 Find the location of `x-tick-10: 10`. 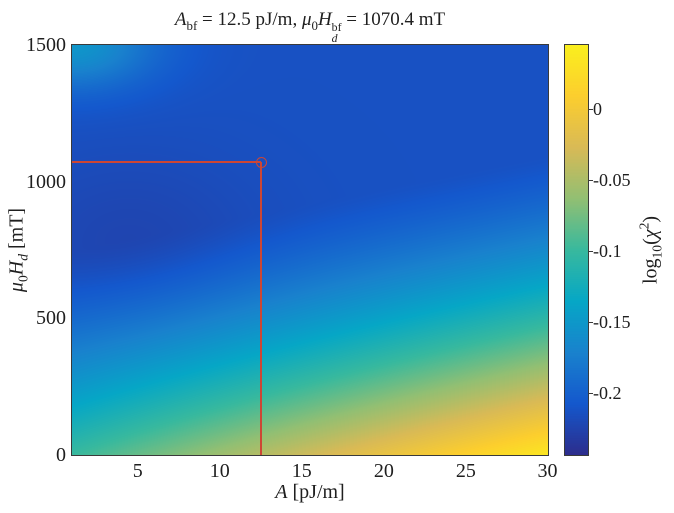

x-tick-10: 10 is located at coordinates (219, 471).